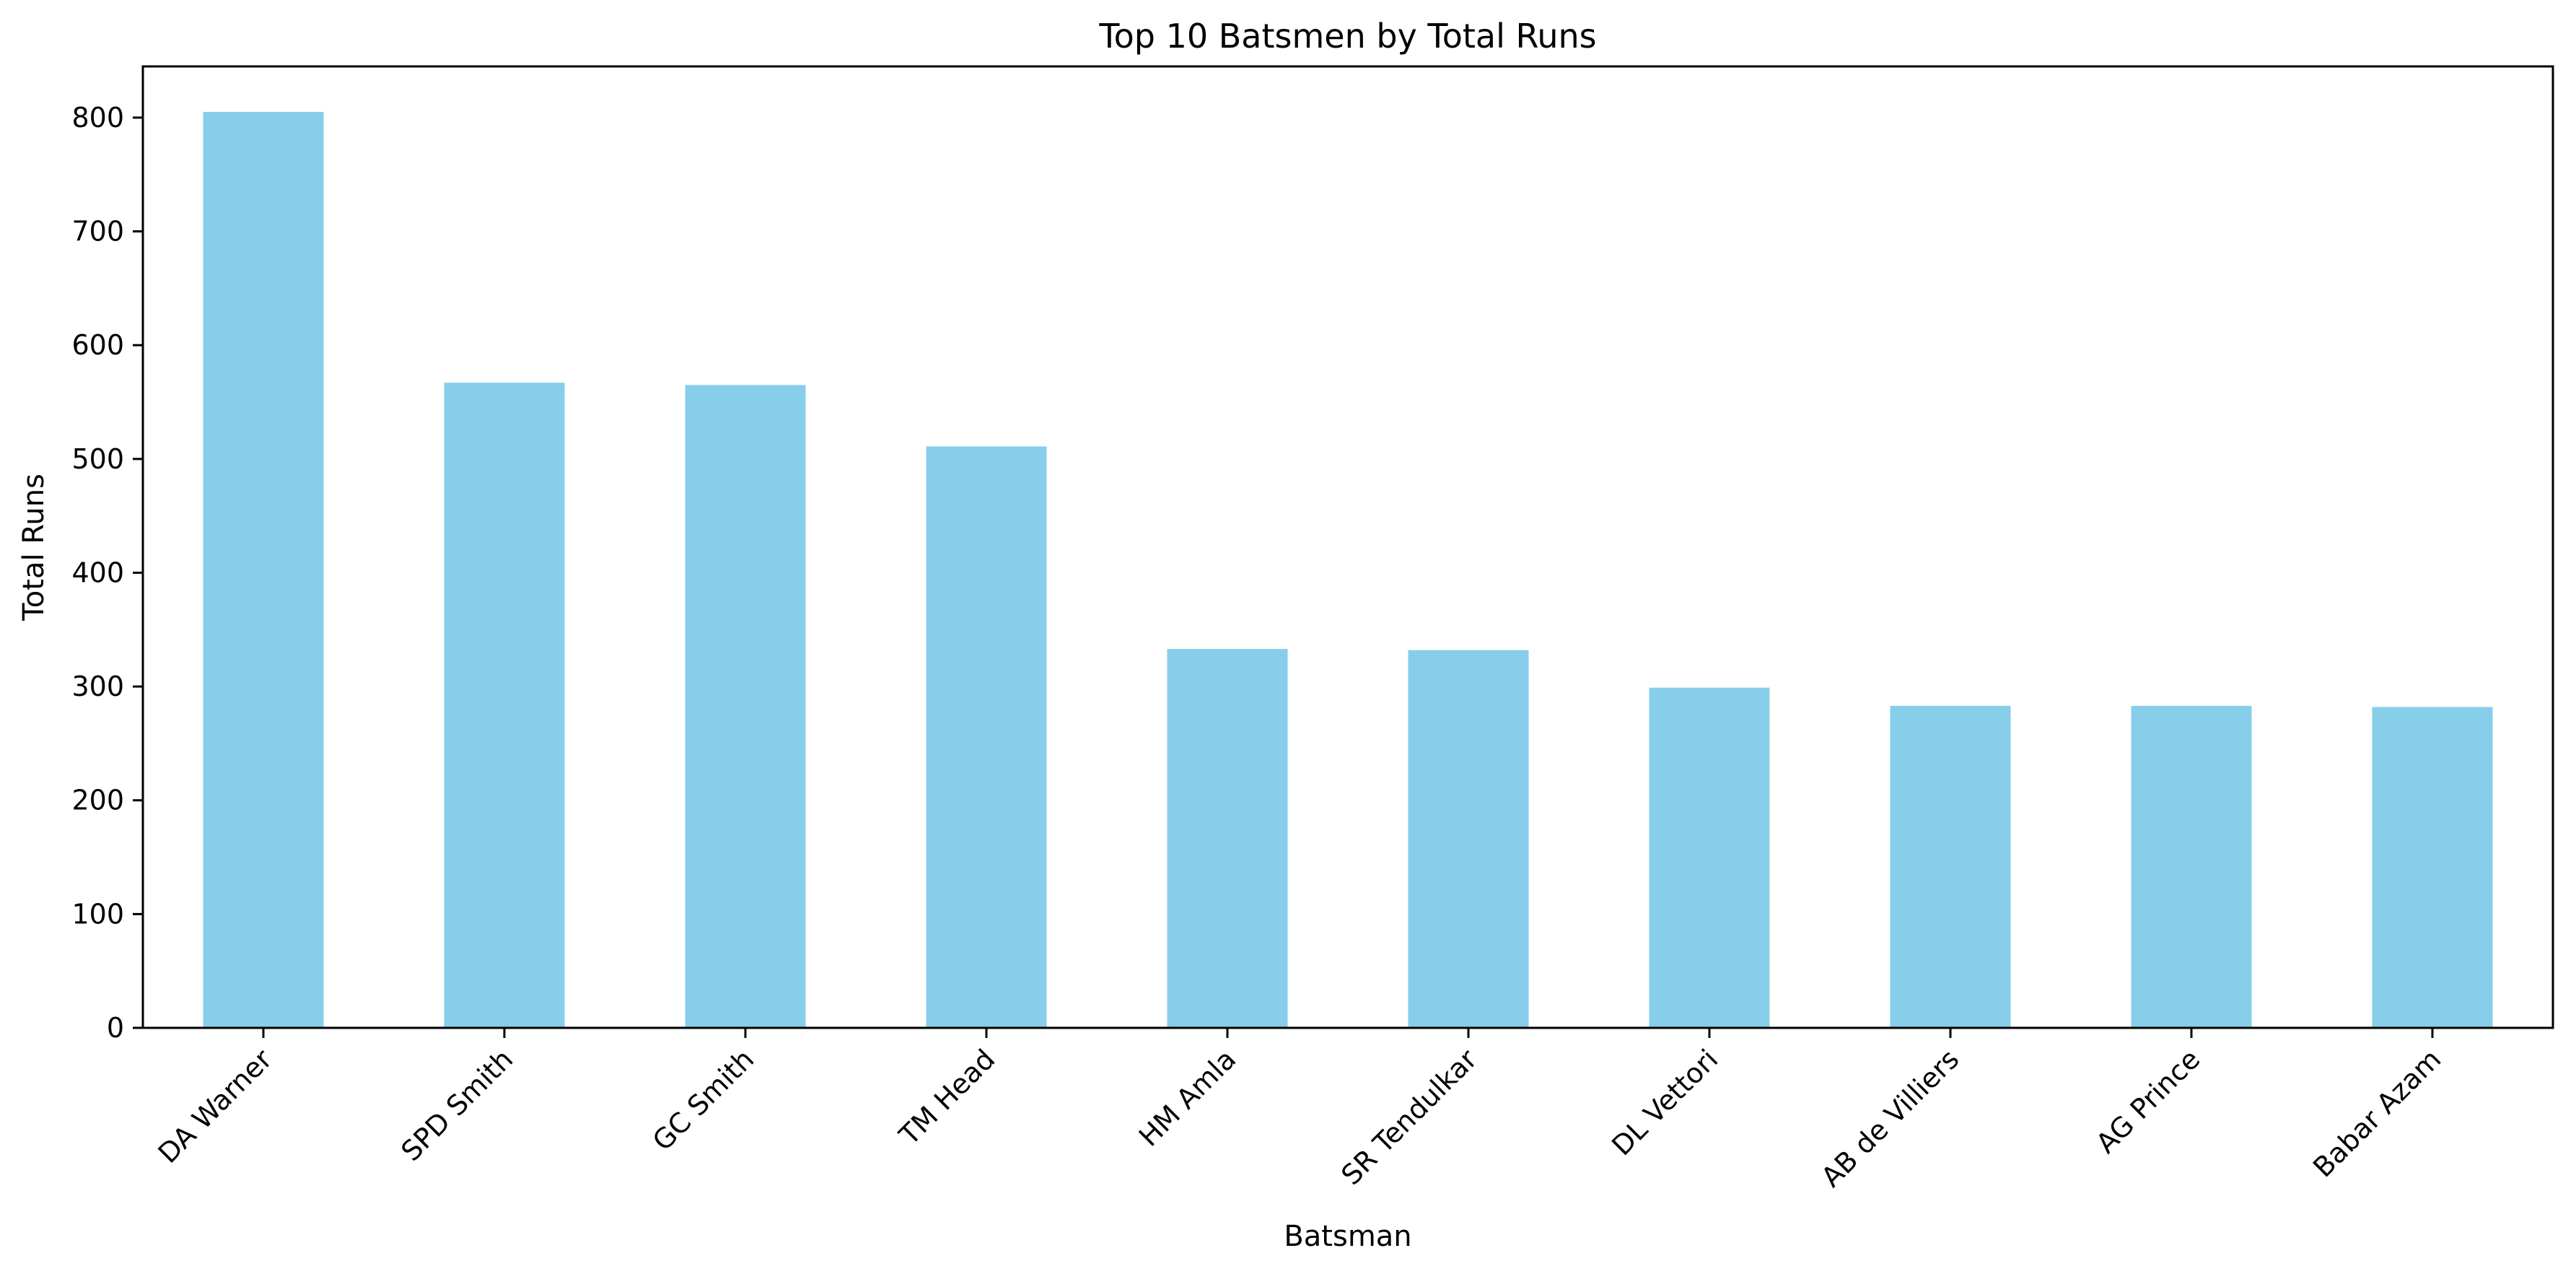  Describe the element at coordinates (1468, 839) in the screenshot. I see `bar-sr-tendulkar` at that location.